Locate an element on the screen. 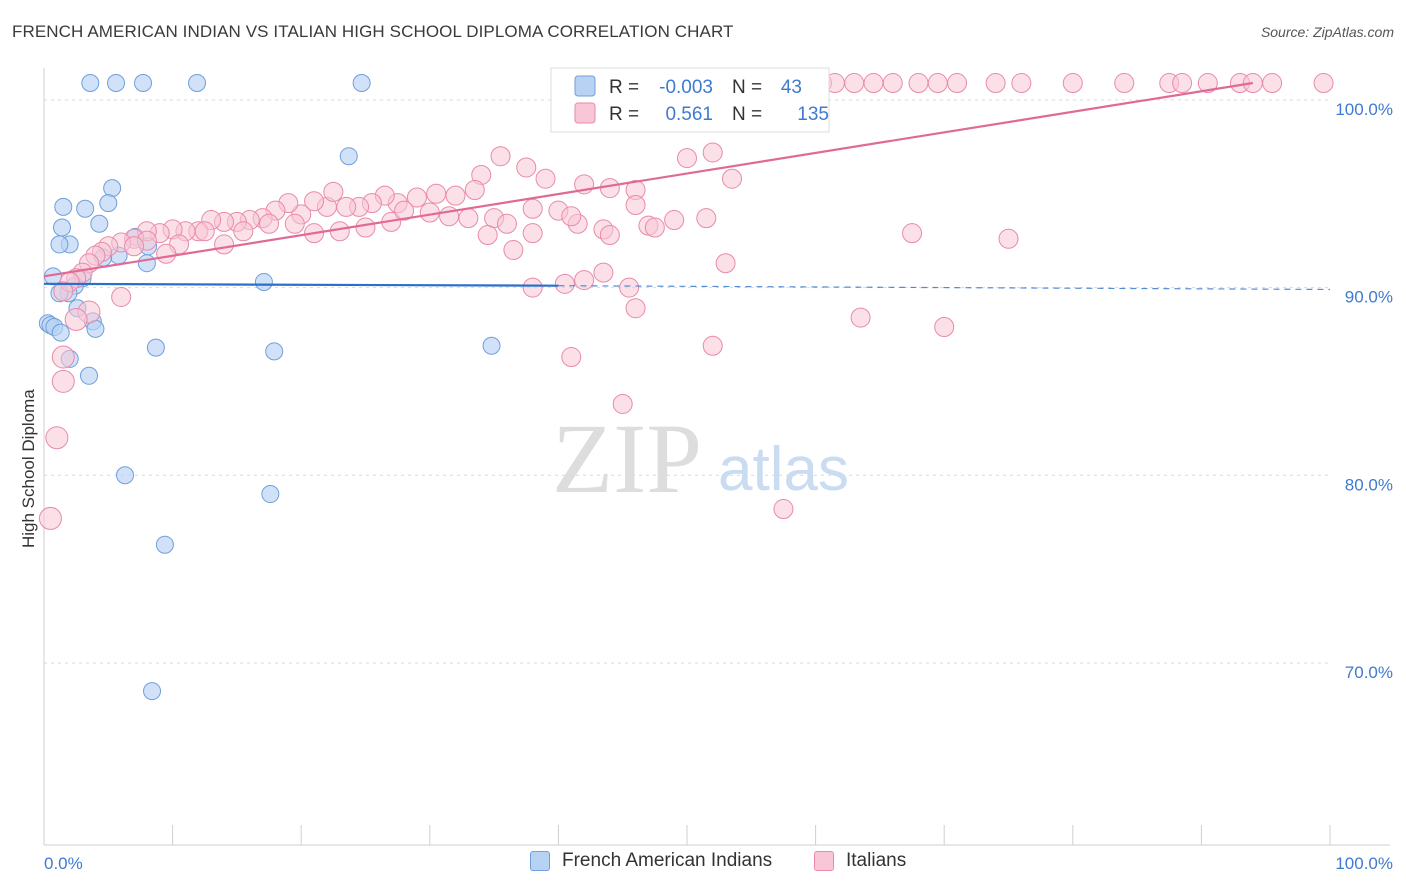 This screenshot has width=1406, height=892. x-tick-label-0: 0.0% is located at coordinates (63, 863).